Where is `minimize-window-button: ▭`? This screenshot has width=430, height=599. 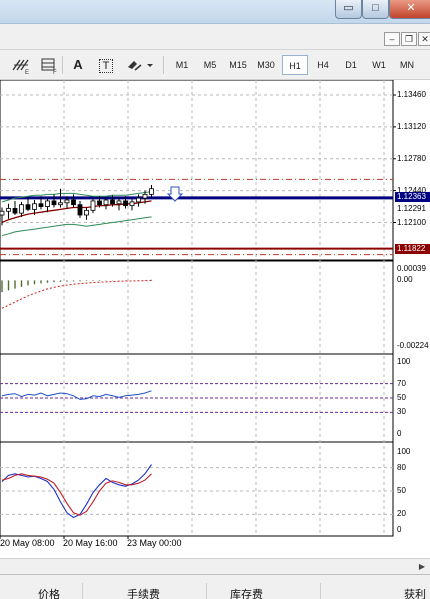
minimize-window-button: ▭ is located at coordinates (348, 9).